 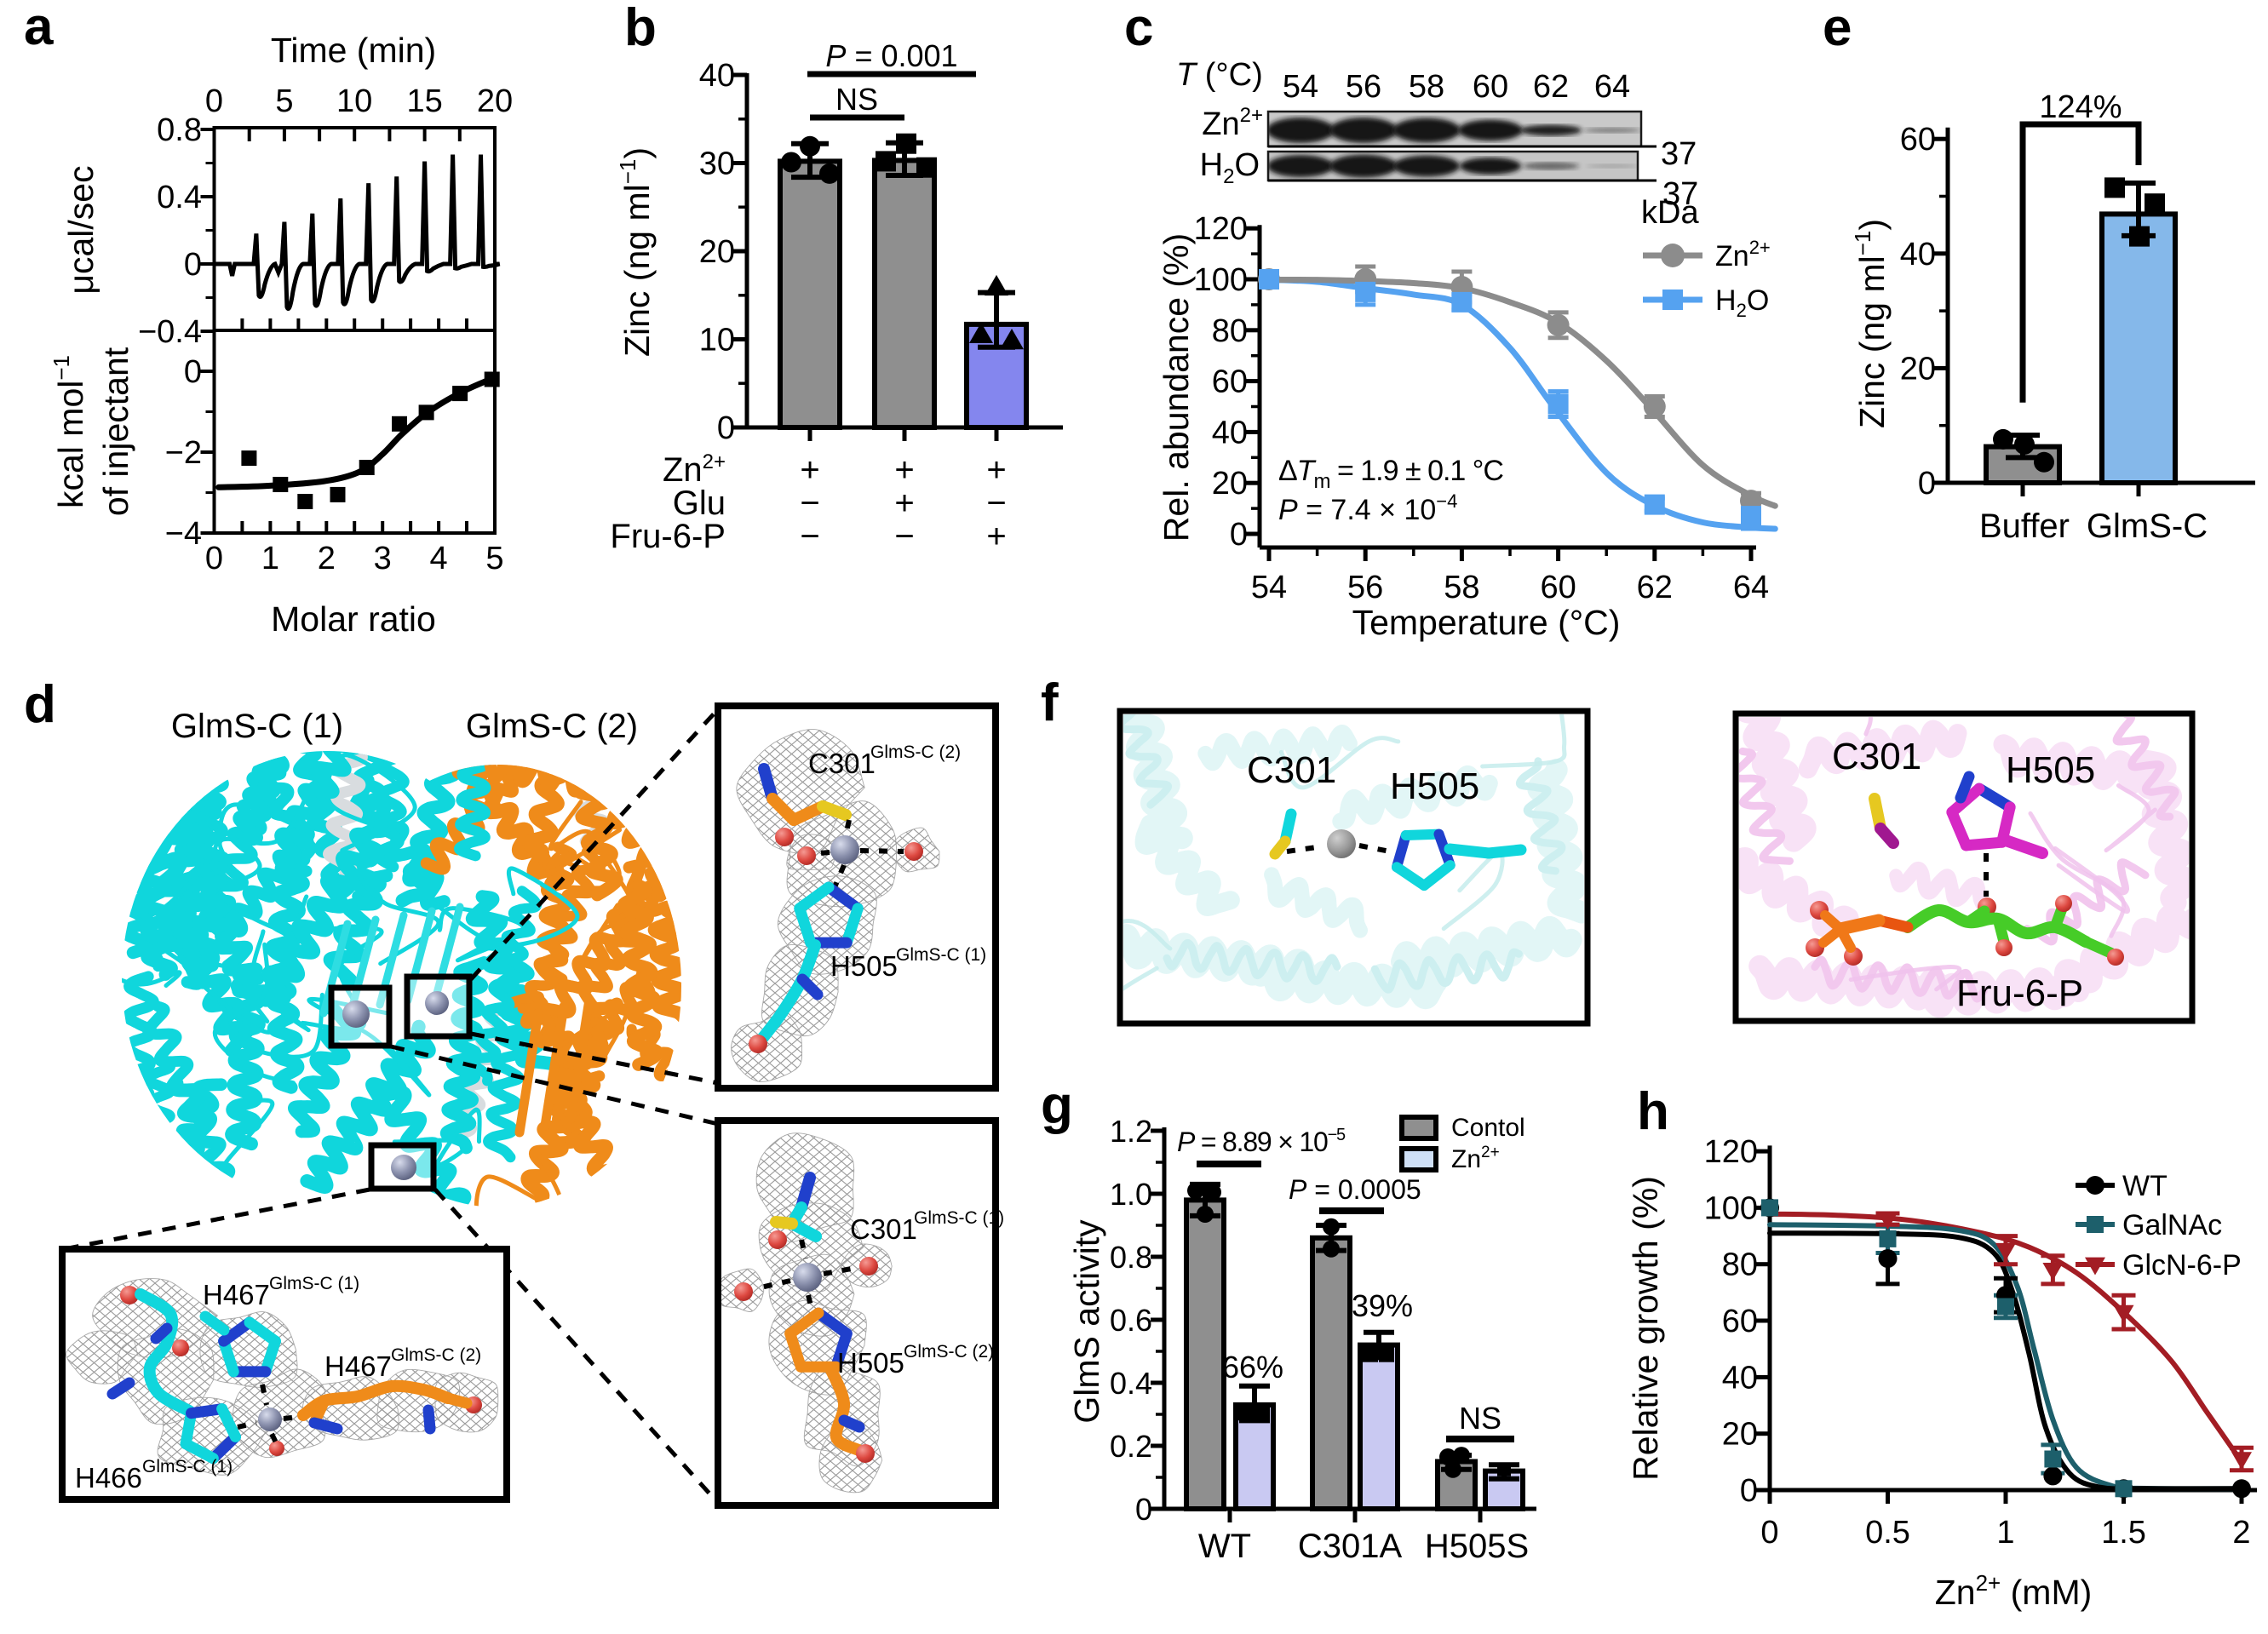 I want to click on svg-text: GalNAc, so click(x=2172, y=1225).